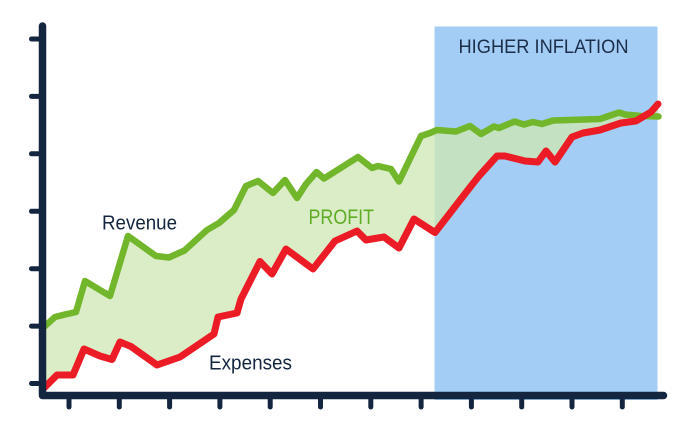 The width and height of the screenshot is (700, 440). What do you see at coordinates (342, 217) in the screenshot?
I see `svg-text: PROFIT` at bounding box center [342, 217].